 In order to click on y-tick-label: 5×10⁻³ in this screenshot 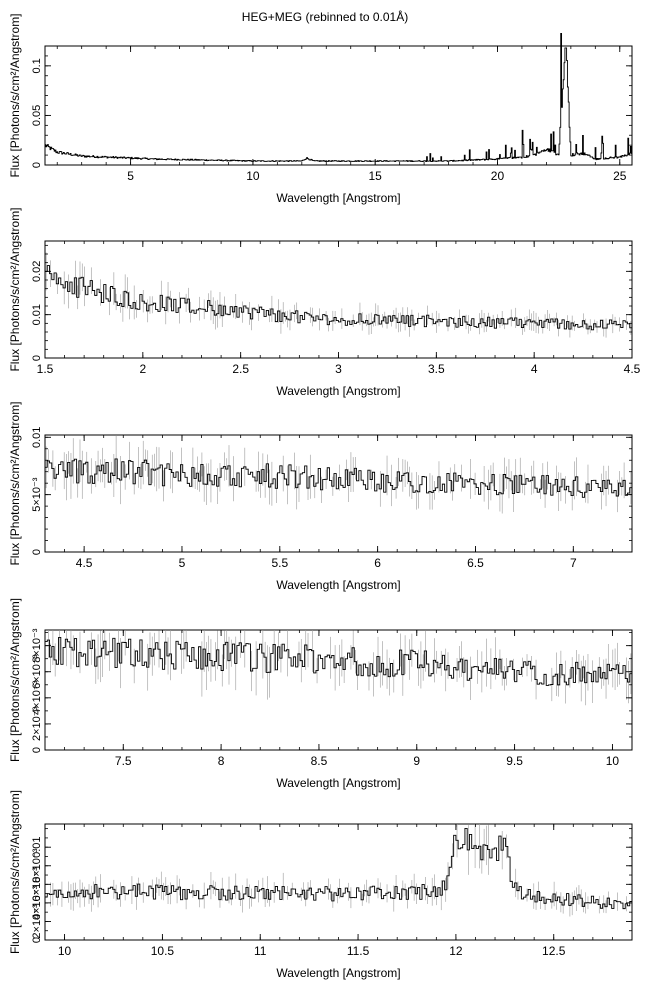, I will do `click(37, 494)`.